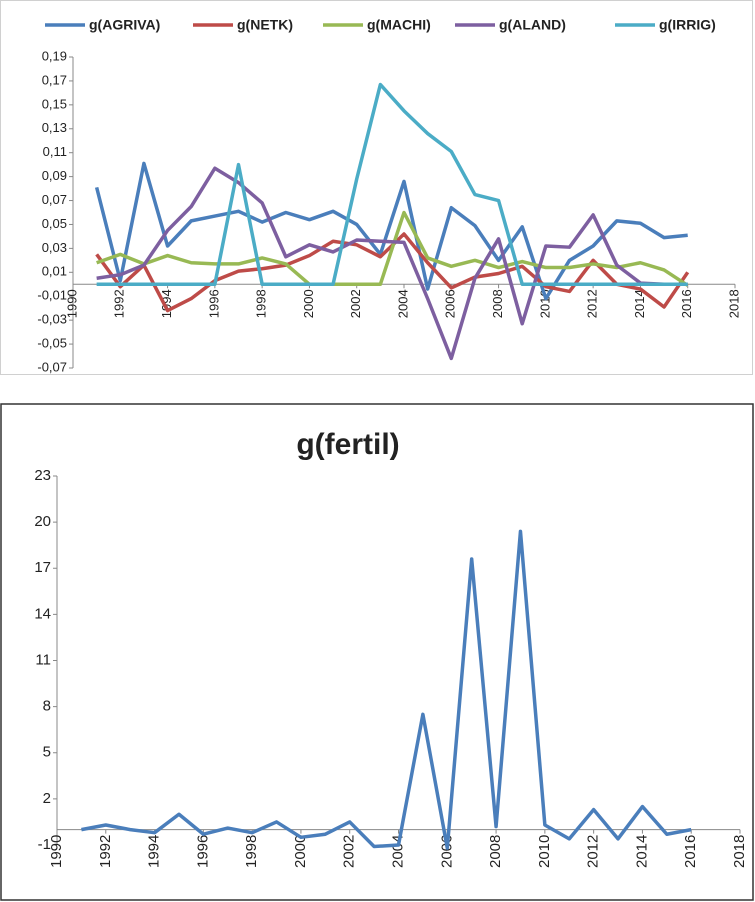  I want to click on y-tick-label: 0,01, so click(54, 271).